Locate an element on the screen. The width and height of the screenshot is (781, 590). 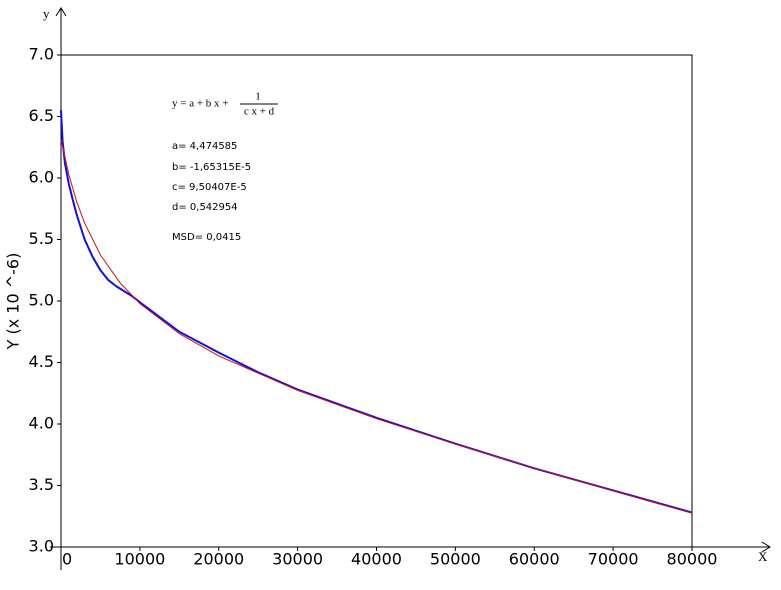
y-axis-label: Y (x 10 ^-6) is located at coordinates (13, 302).